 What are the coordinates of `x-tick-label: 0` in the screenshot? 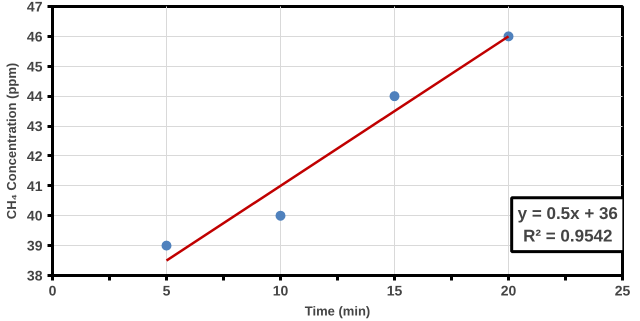 It's located at (52, 290).